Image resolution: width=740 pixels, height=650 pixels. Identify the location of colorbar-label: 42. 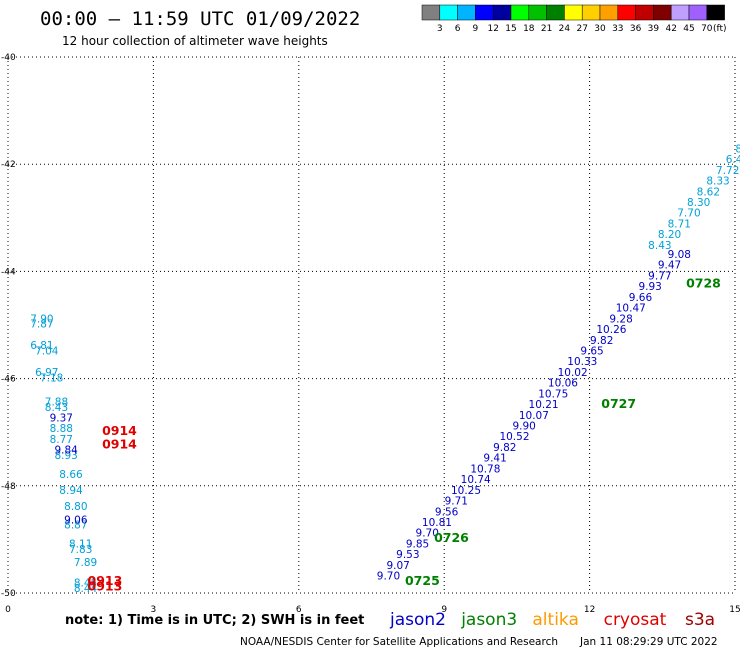
(670, 29).